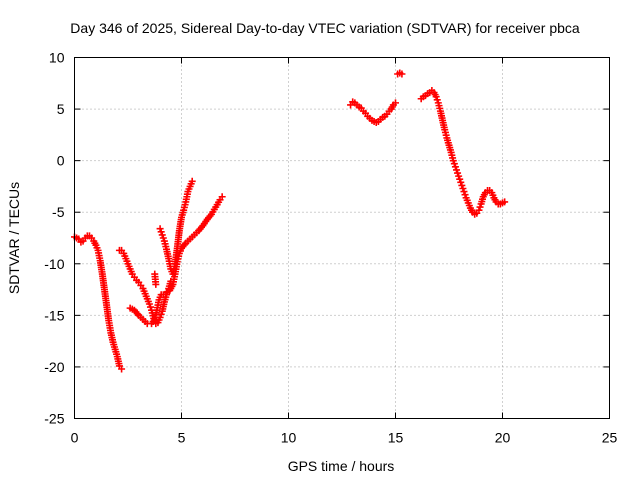 The height and width of the screenshot is (480, 640). I want to click on y-tick-label: -20, so click(54, 367).